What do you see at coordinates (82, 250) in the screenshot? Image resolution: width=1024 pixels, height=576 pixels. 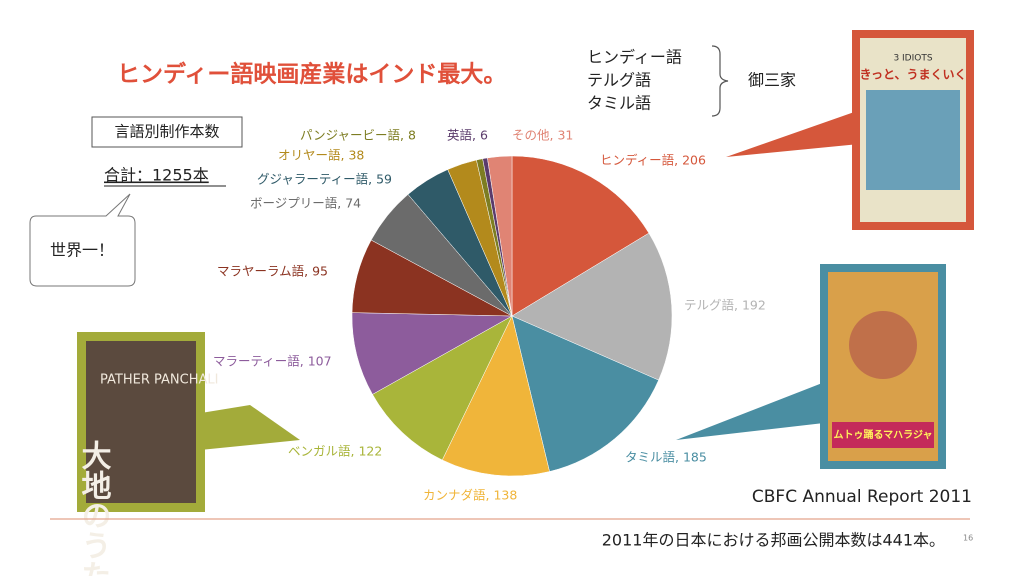 I see `bubble-text: 世界一！` at bounding box center [82, 250].